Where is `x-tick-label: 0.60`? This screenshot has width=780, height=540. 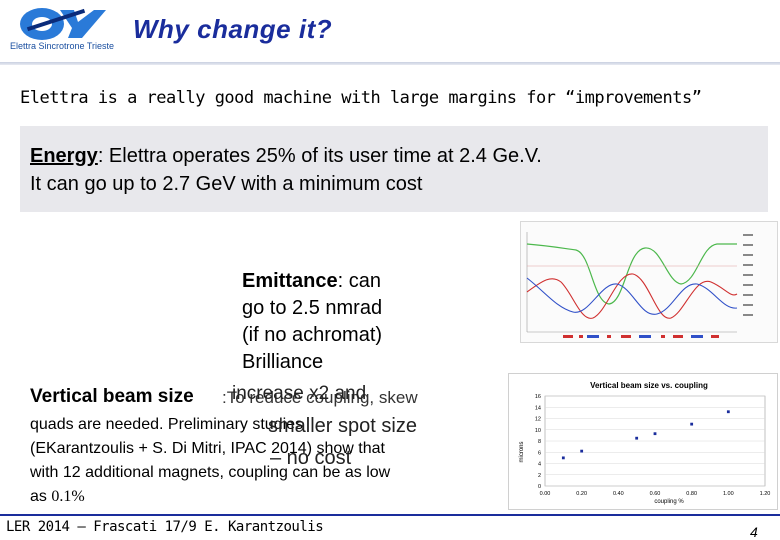
x-tick-label: 0.60 is located at coordinates (655, 494).